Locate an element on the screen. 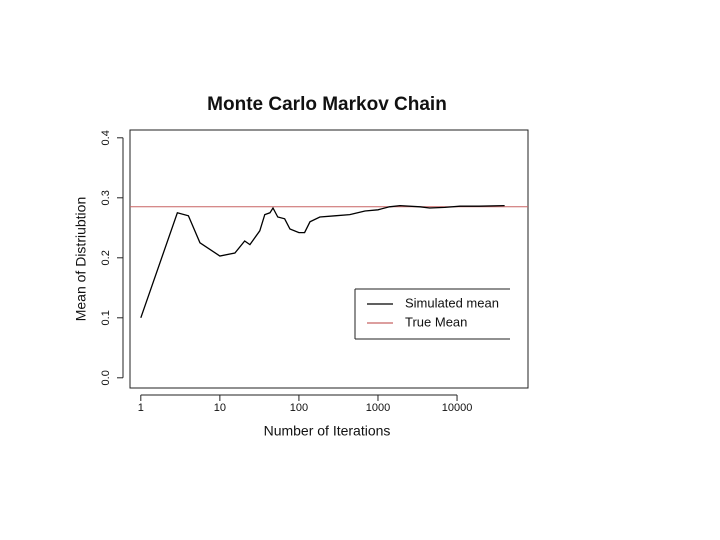  legend-label: True Mean is located at coordinates (436, 321).